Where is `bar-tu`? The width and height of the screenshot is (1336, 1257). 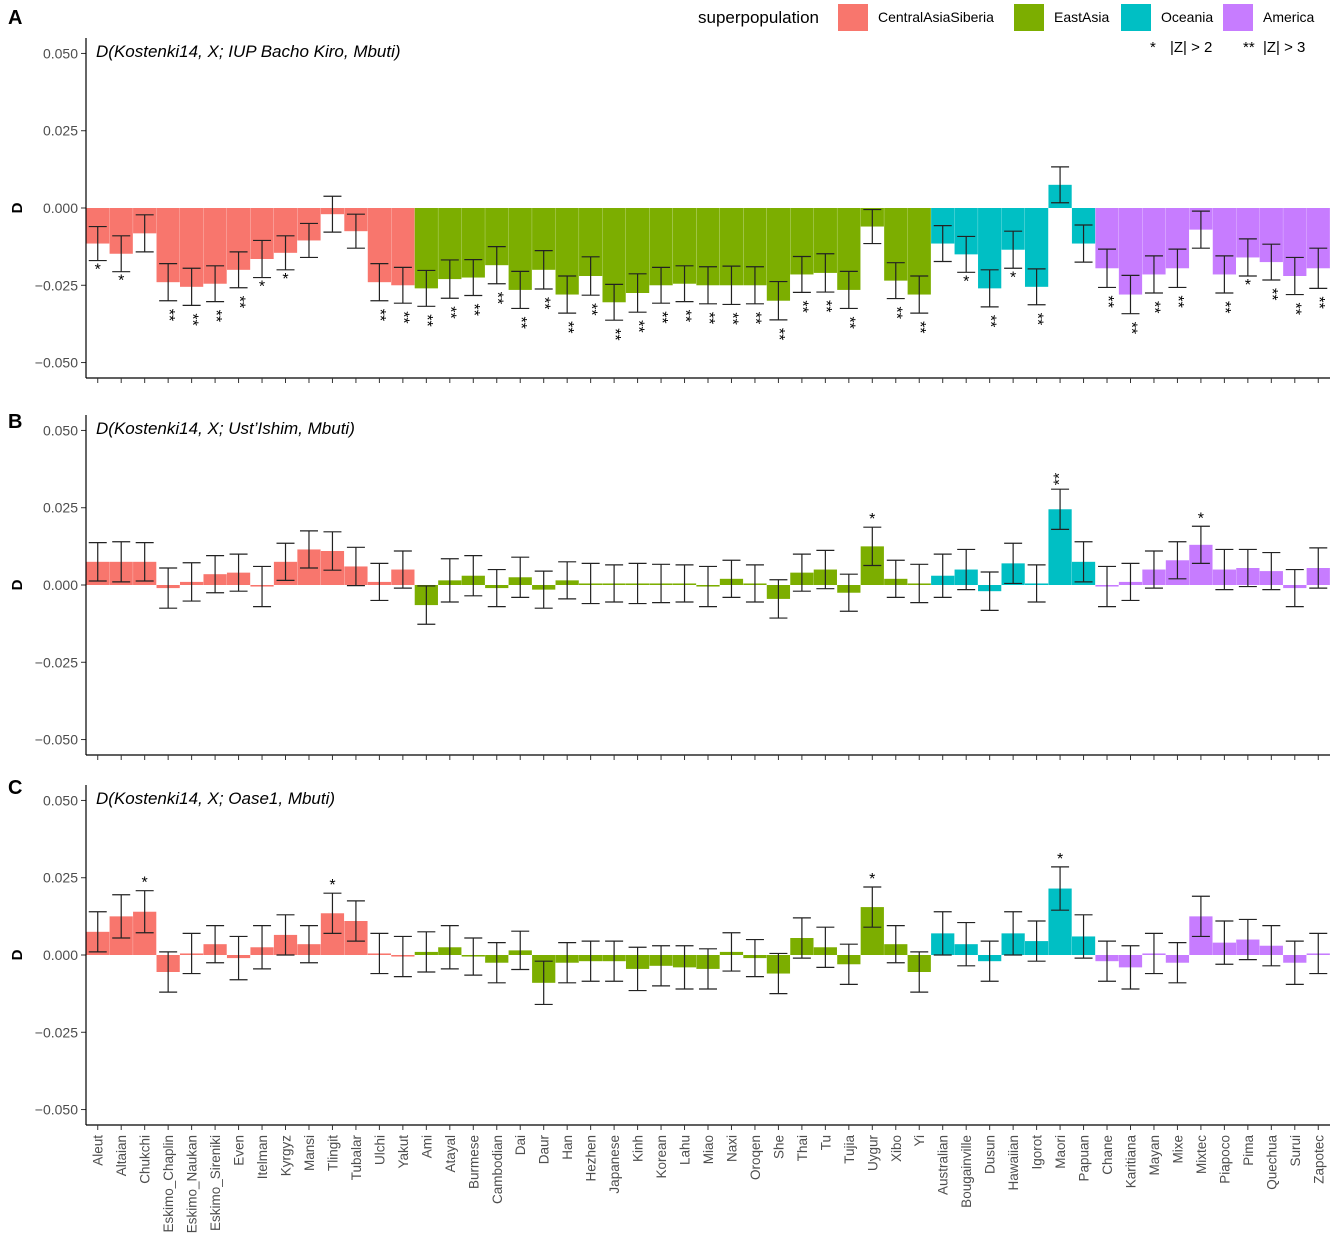 bar-tu is located at coordinates (825, 240).